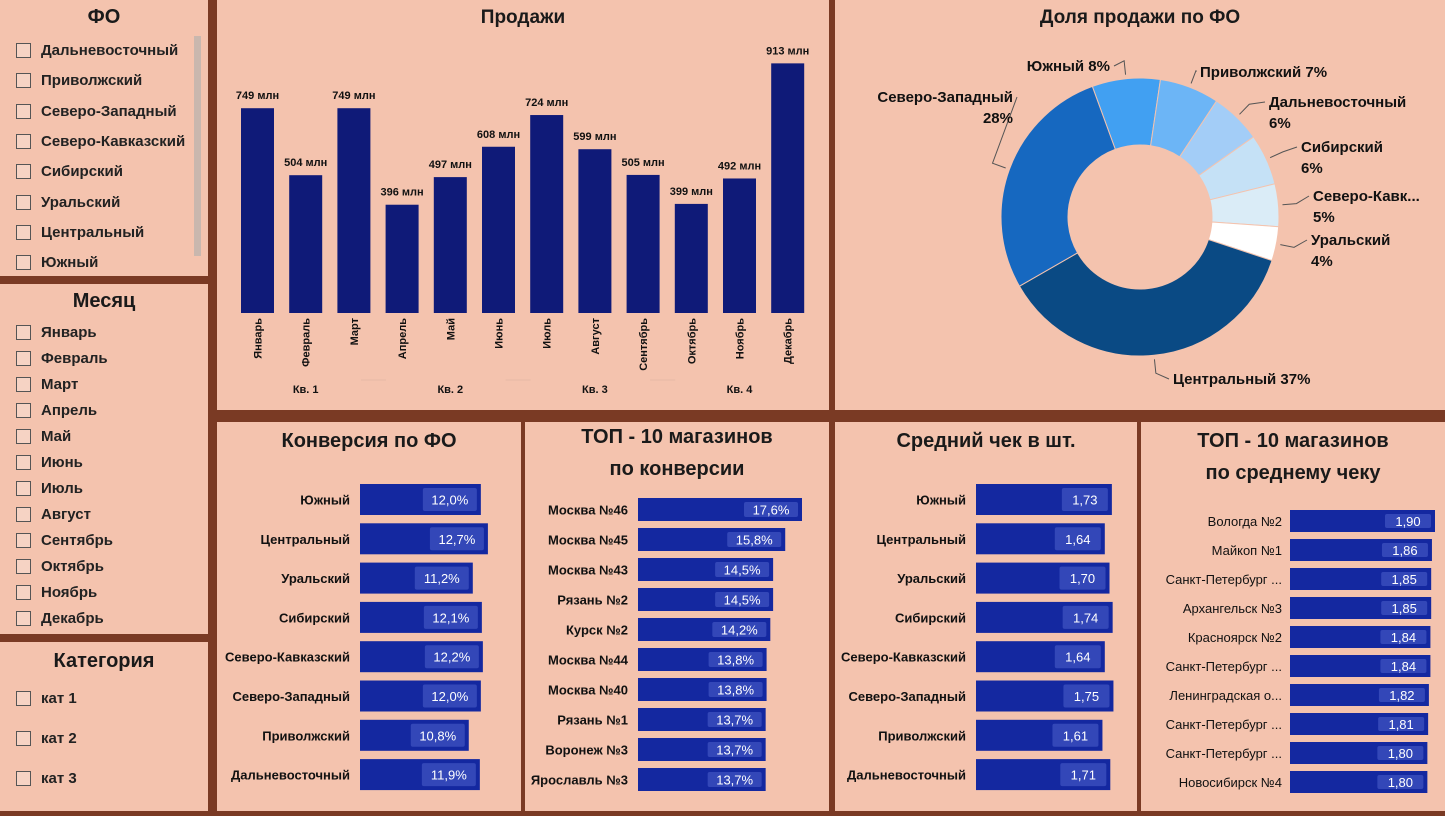 The height and width of the screenshot is (816, 1445). What do you see at coordinates (907, 696) in the screenshot?
I see `category-label: Северо-Западный` at bounding box center [907, 696].